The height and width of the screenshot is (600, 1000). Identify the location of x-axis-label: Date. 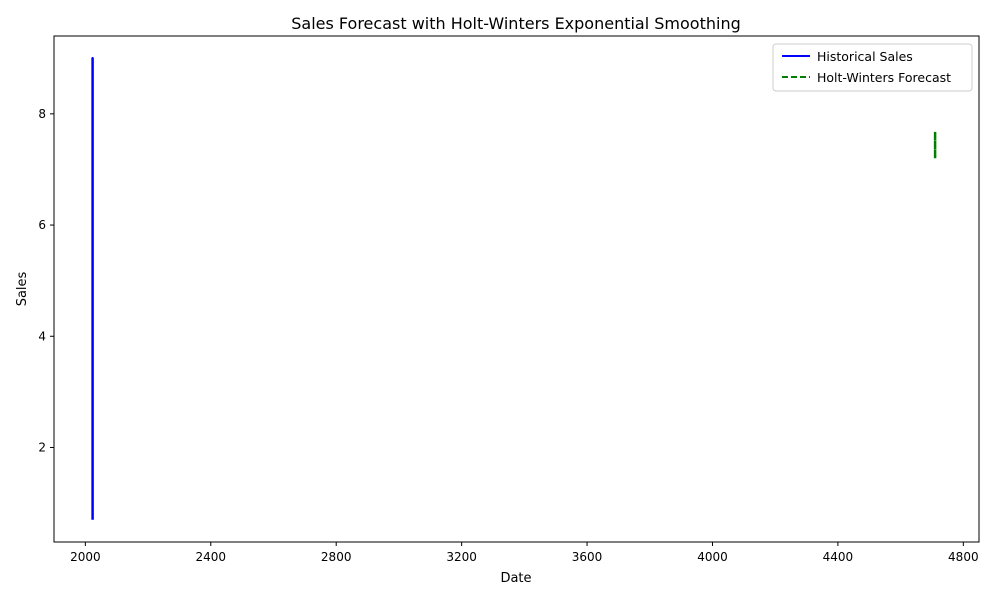
(515, 578).